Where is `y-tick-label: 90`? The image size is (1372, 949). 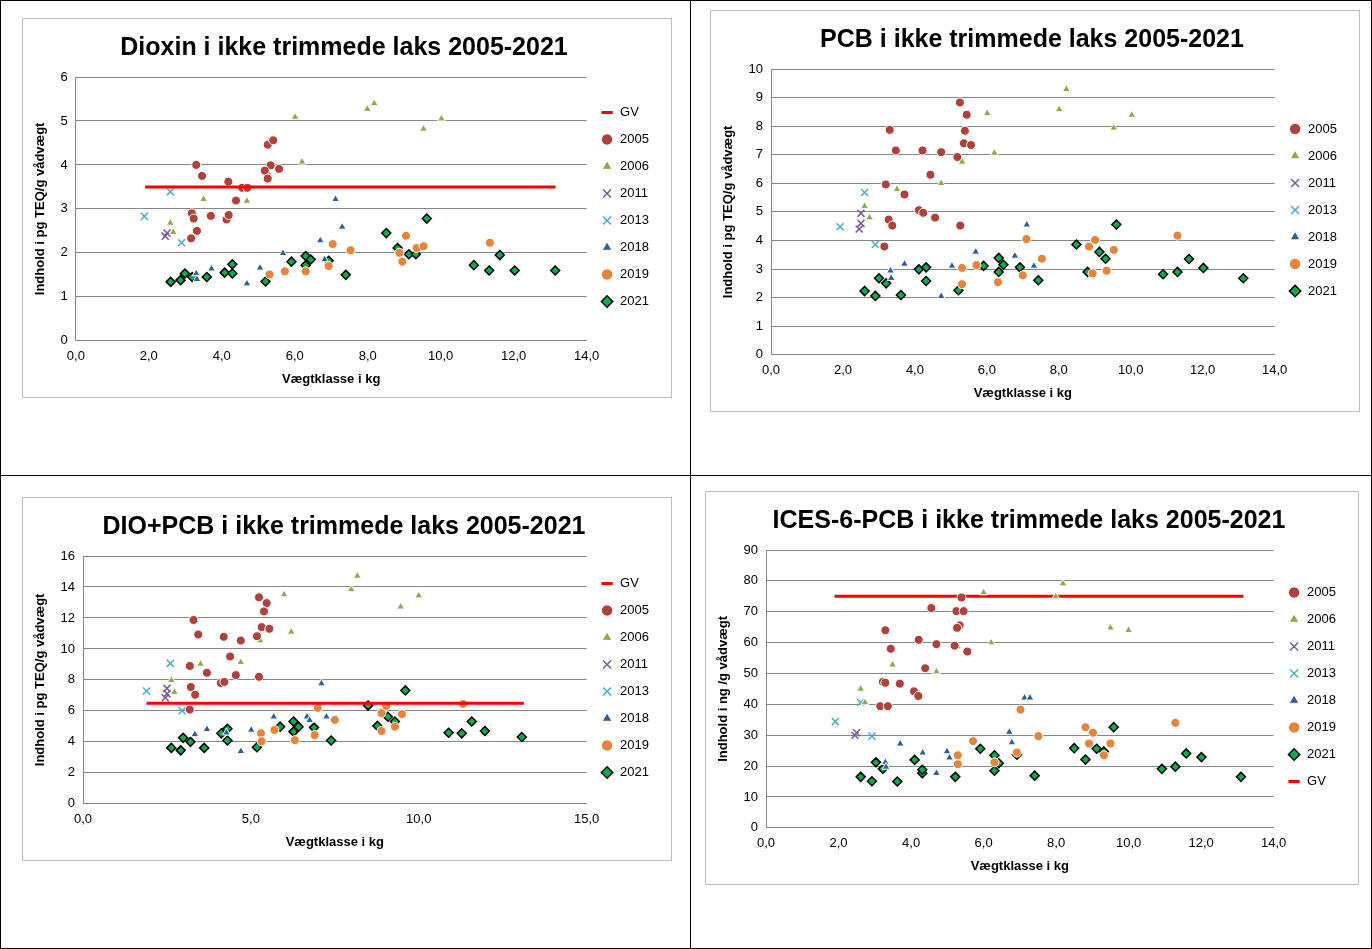
y-tick-label: 90 is located at coordinates (751, 549).